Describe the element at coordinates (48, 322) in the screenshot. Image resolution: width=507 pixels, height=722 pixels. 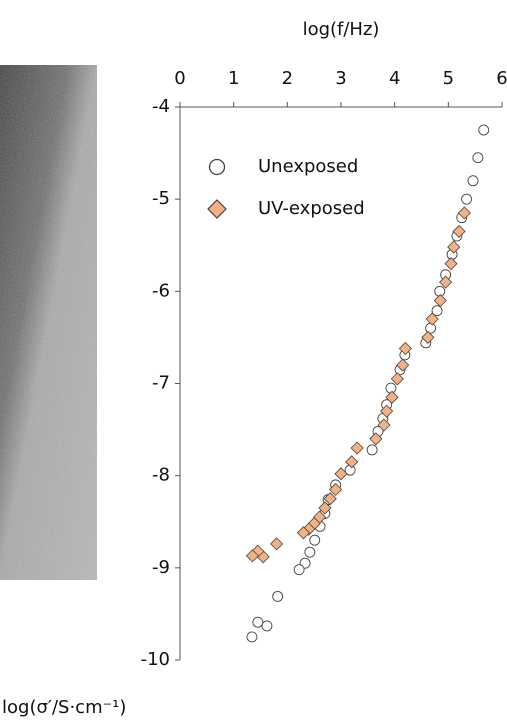
I see `micrograph` at that location.